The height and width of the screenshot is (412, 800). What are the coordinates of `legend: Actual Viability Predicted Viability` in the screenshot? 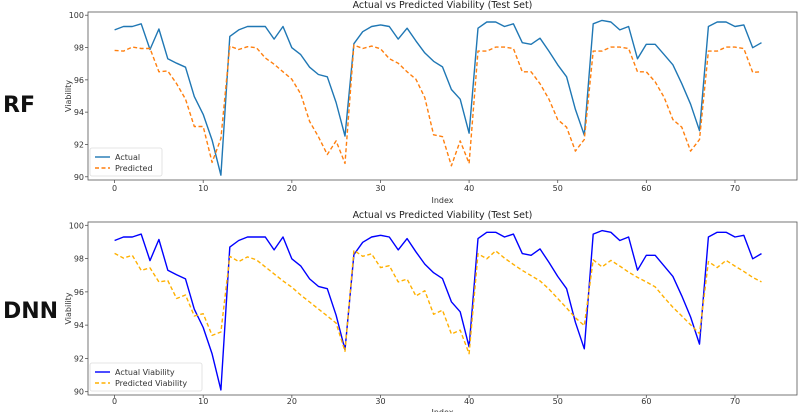 It's located at (146, 377).